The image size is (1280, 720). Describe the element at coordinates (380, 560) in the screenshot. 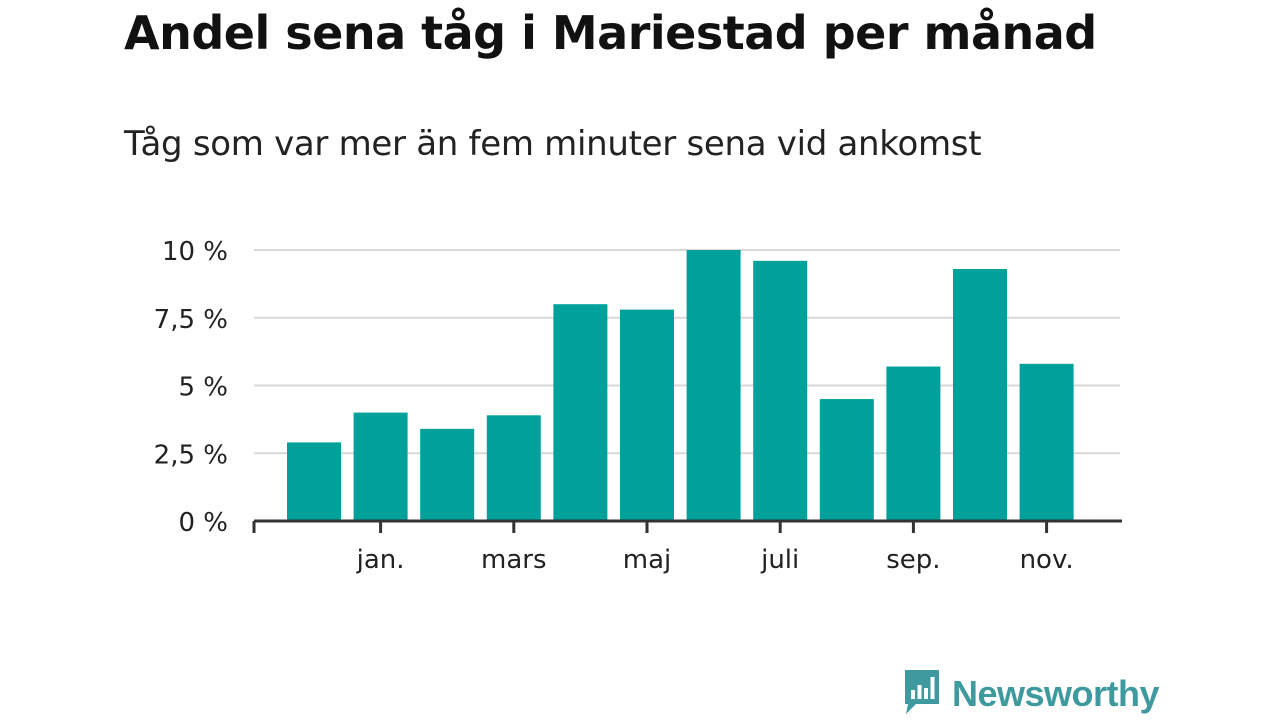

I see `x-tick-label: jan.` at that location.